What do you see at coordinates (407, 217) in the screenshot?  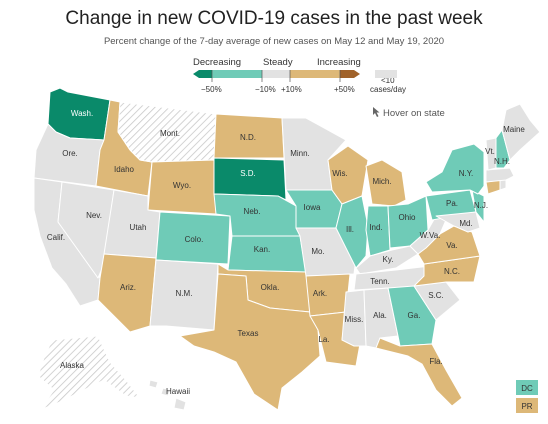 I see `label-ohio: Ohio` at bounding box center [407, 217].